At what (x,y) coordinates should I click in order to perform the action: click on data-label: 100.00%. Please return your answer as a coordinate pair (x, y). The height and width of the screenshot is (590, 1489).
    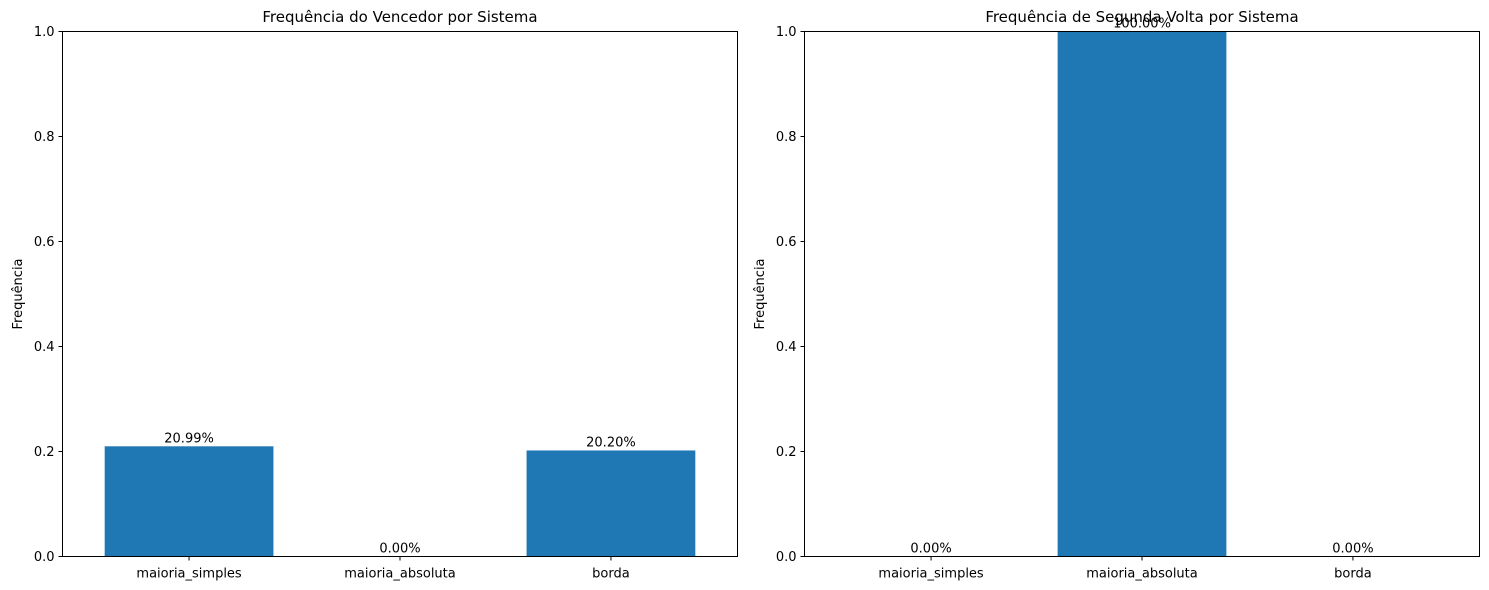
    Looking at the image, I should click on (1142, 24).